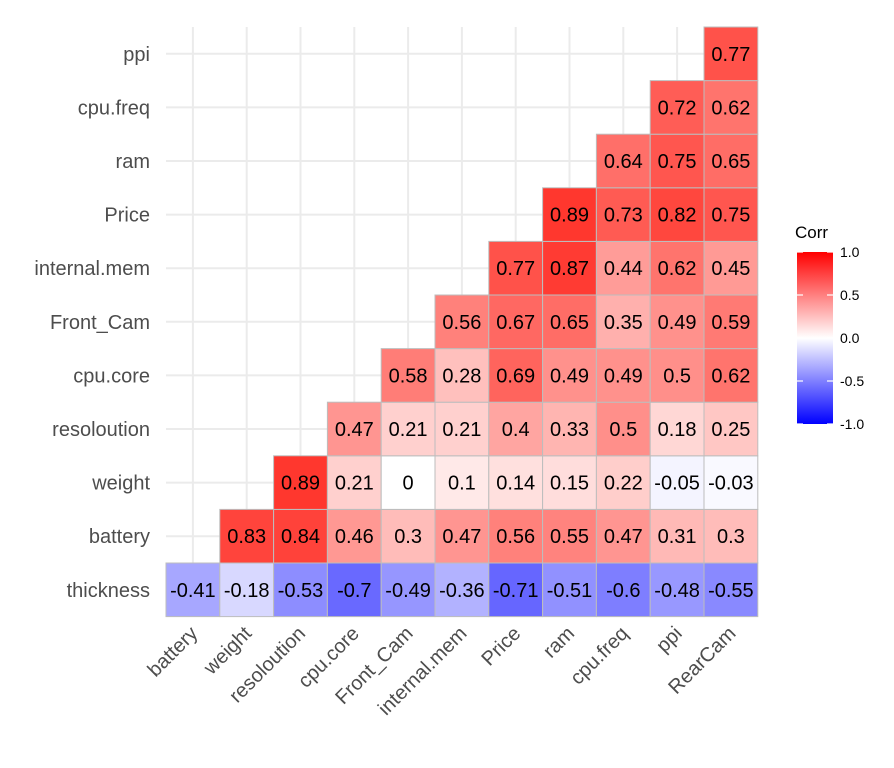 Image resolution: width=894 pixels, height=768 pixels. What do you see at coordinates (92, 269) in the screenshot?
I see `y-tick-label: internal.mem` at bounding box center [92, 269].